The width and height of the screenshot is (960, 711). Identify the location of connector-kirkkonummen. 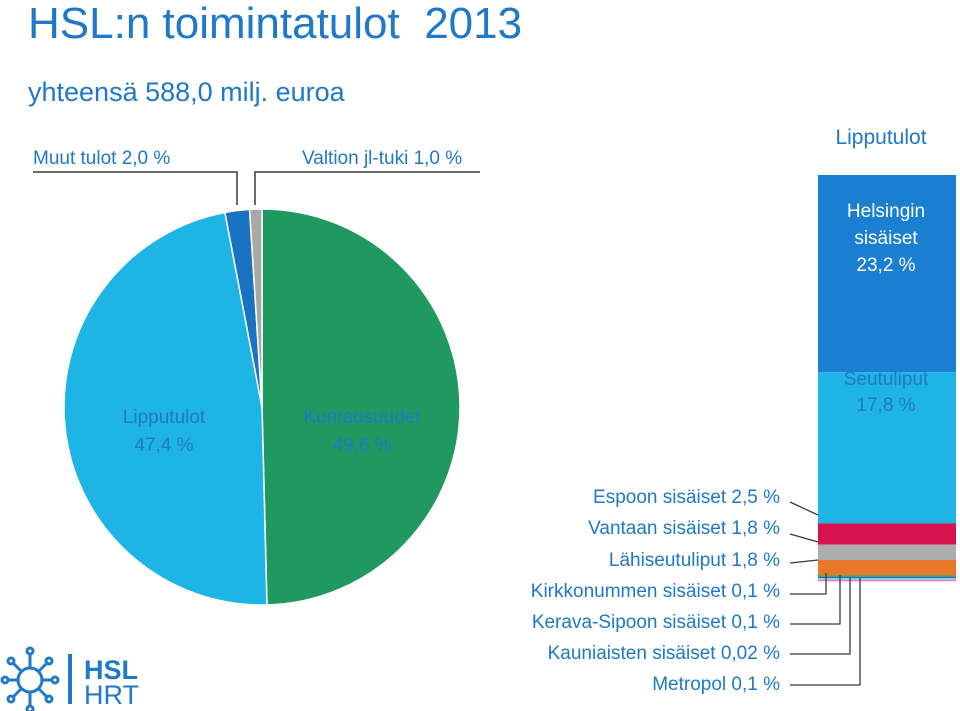
(808, 584).